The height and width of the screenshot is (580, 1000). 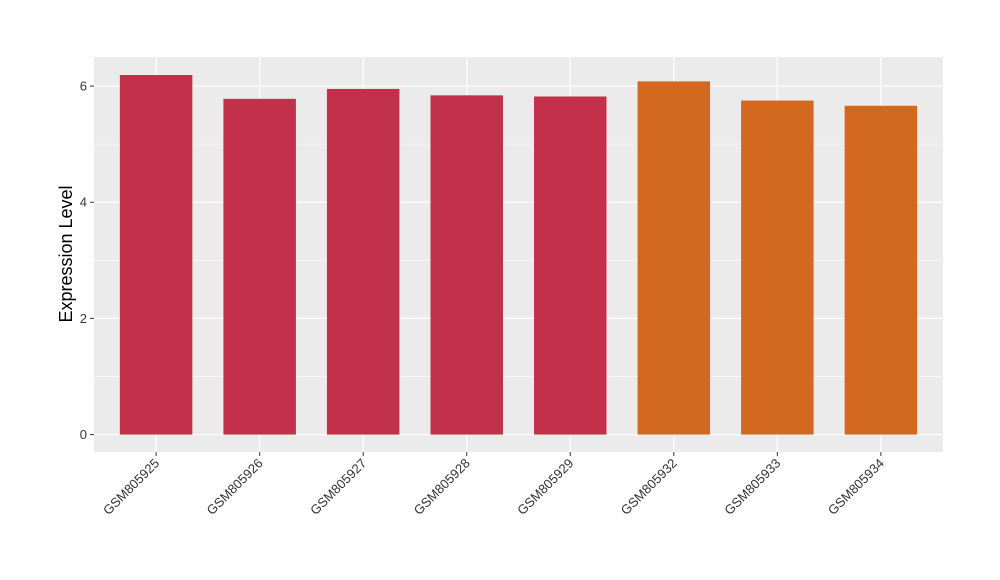 I want to click on y-tick-label: 4, so click(x=83, y=202).